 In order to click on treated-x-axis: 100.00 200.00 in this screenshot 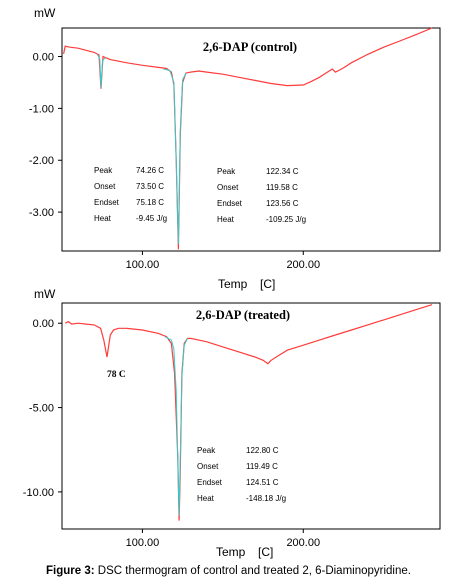, I will do `click(223, 539)`.